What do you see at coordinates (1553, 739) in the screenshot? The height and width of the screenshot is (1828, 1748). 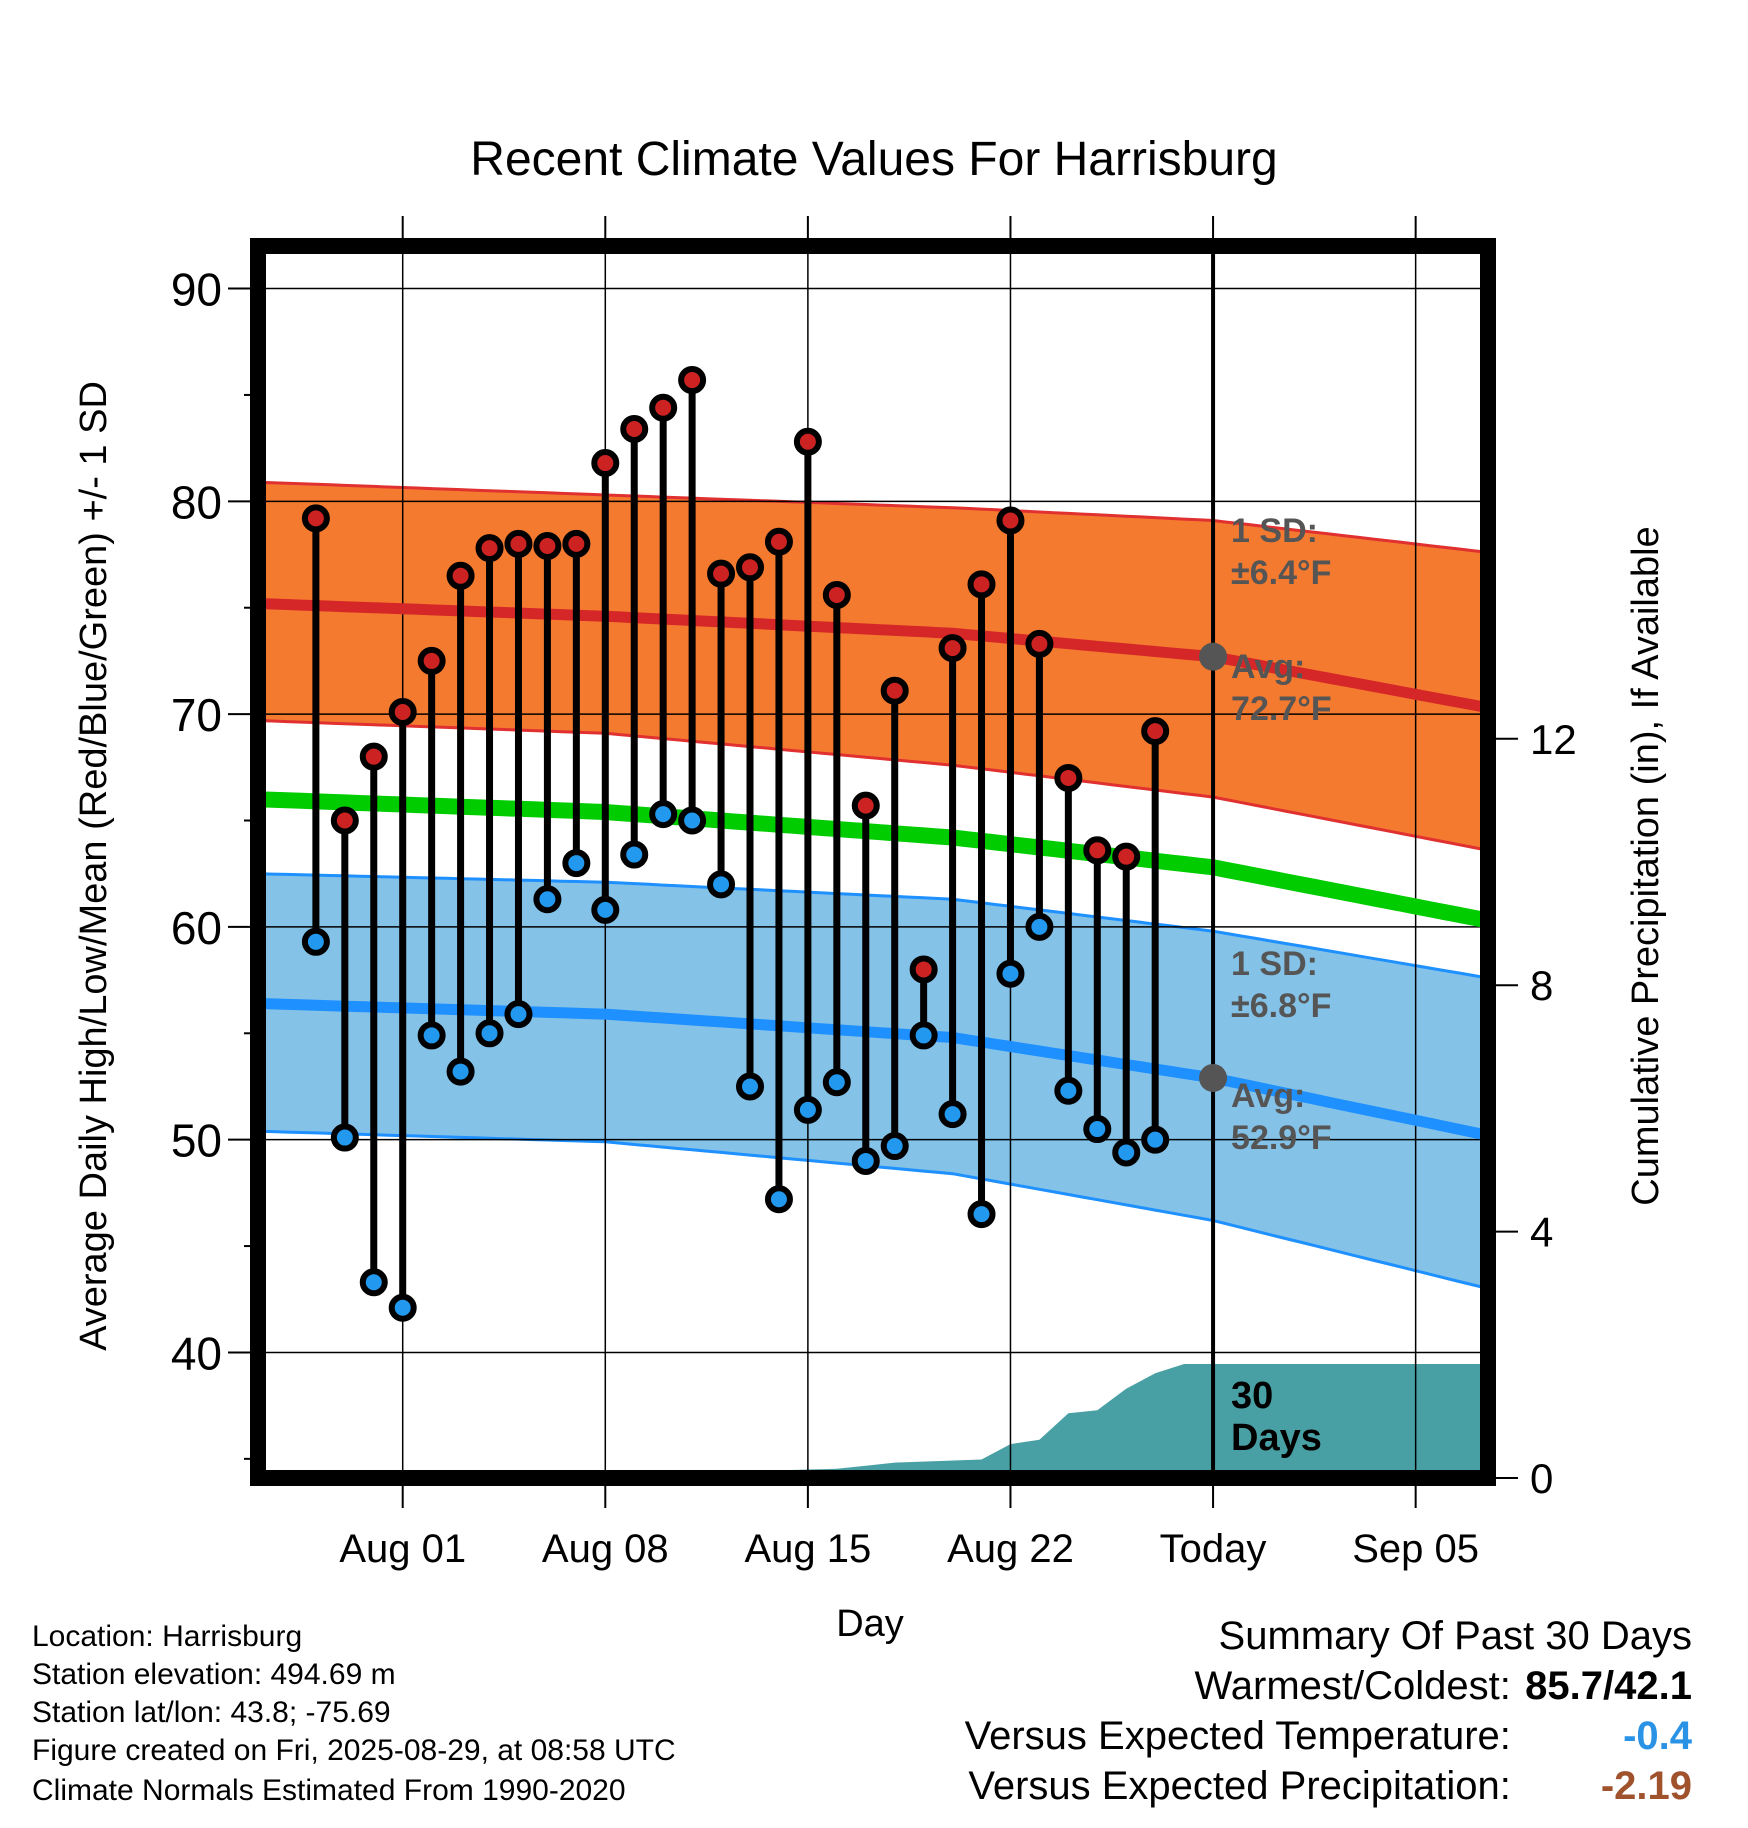 I see `y2-tick-label: 12` at bounding box center [1553, 739].